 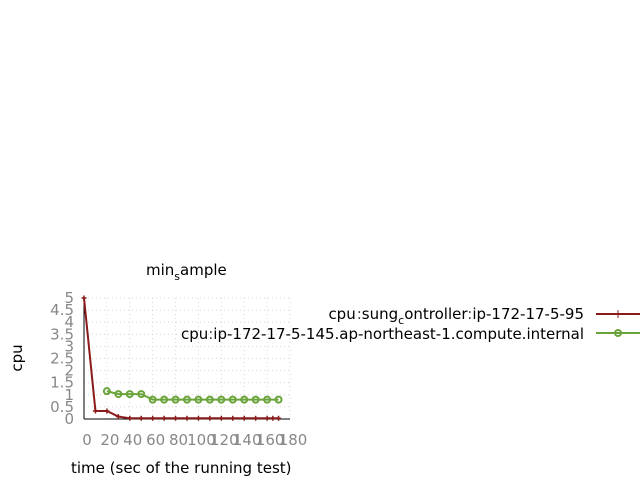 I want to click on y-tick-label: 3, so click(x=69, y=346).